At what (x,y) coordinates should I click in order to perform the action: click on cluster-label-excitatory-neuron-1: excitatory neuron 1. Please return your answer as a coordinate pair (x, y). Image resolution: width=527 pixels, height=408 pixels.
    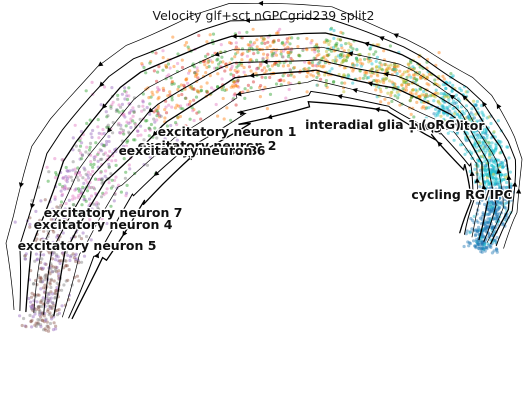
    Looking at the image, I should click on (227, 131).